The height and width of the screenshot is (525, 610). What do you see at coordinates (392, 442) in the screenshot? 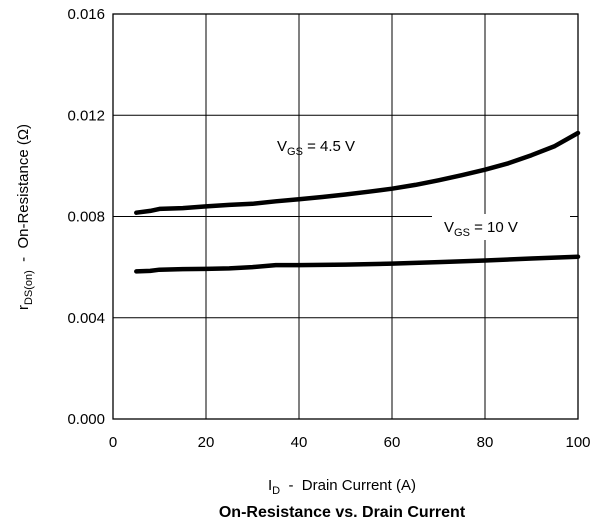
I see `x-tick-label: 60` at bounding box center [392, 442].